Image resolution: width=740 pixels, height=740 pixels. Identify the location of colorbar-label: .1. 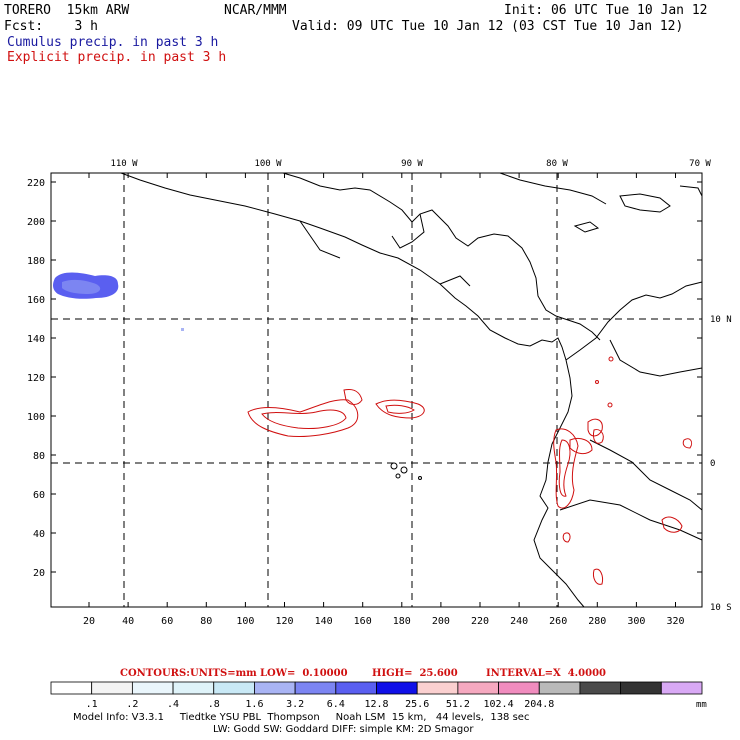
(92, 704).